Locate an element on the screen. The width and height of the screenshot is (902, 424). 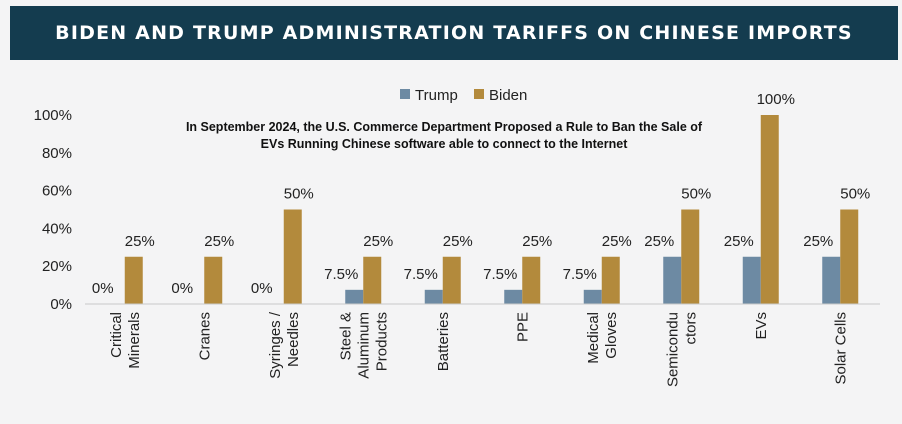
x-category-label: Critical Minerals is located at coordinates (125, 340).